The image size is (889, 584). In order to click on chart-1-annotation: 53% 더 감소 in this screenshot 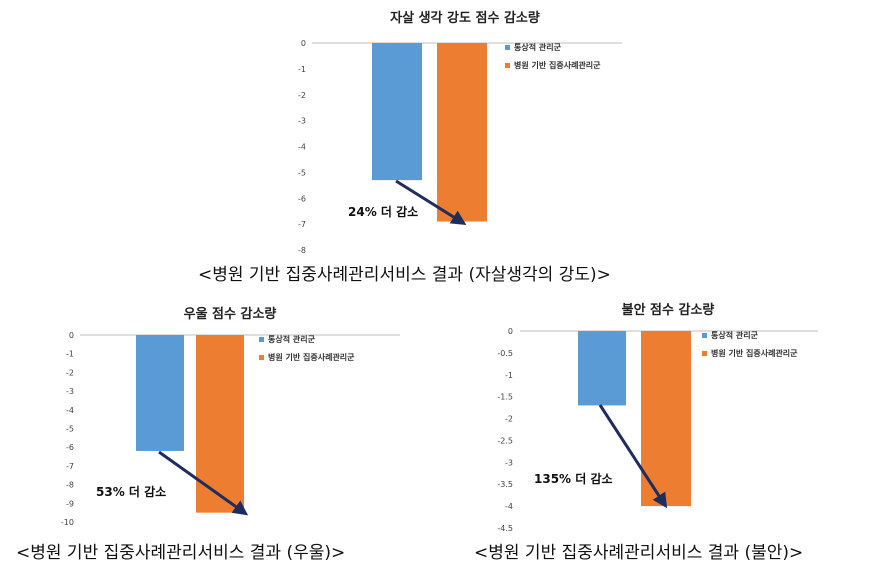, I will do `click(131, 491)`.